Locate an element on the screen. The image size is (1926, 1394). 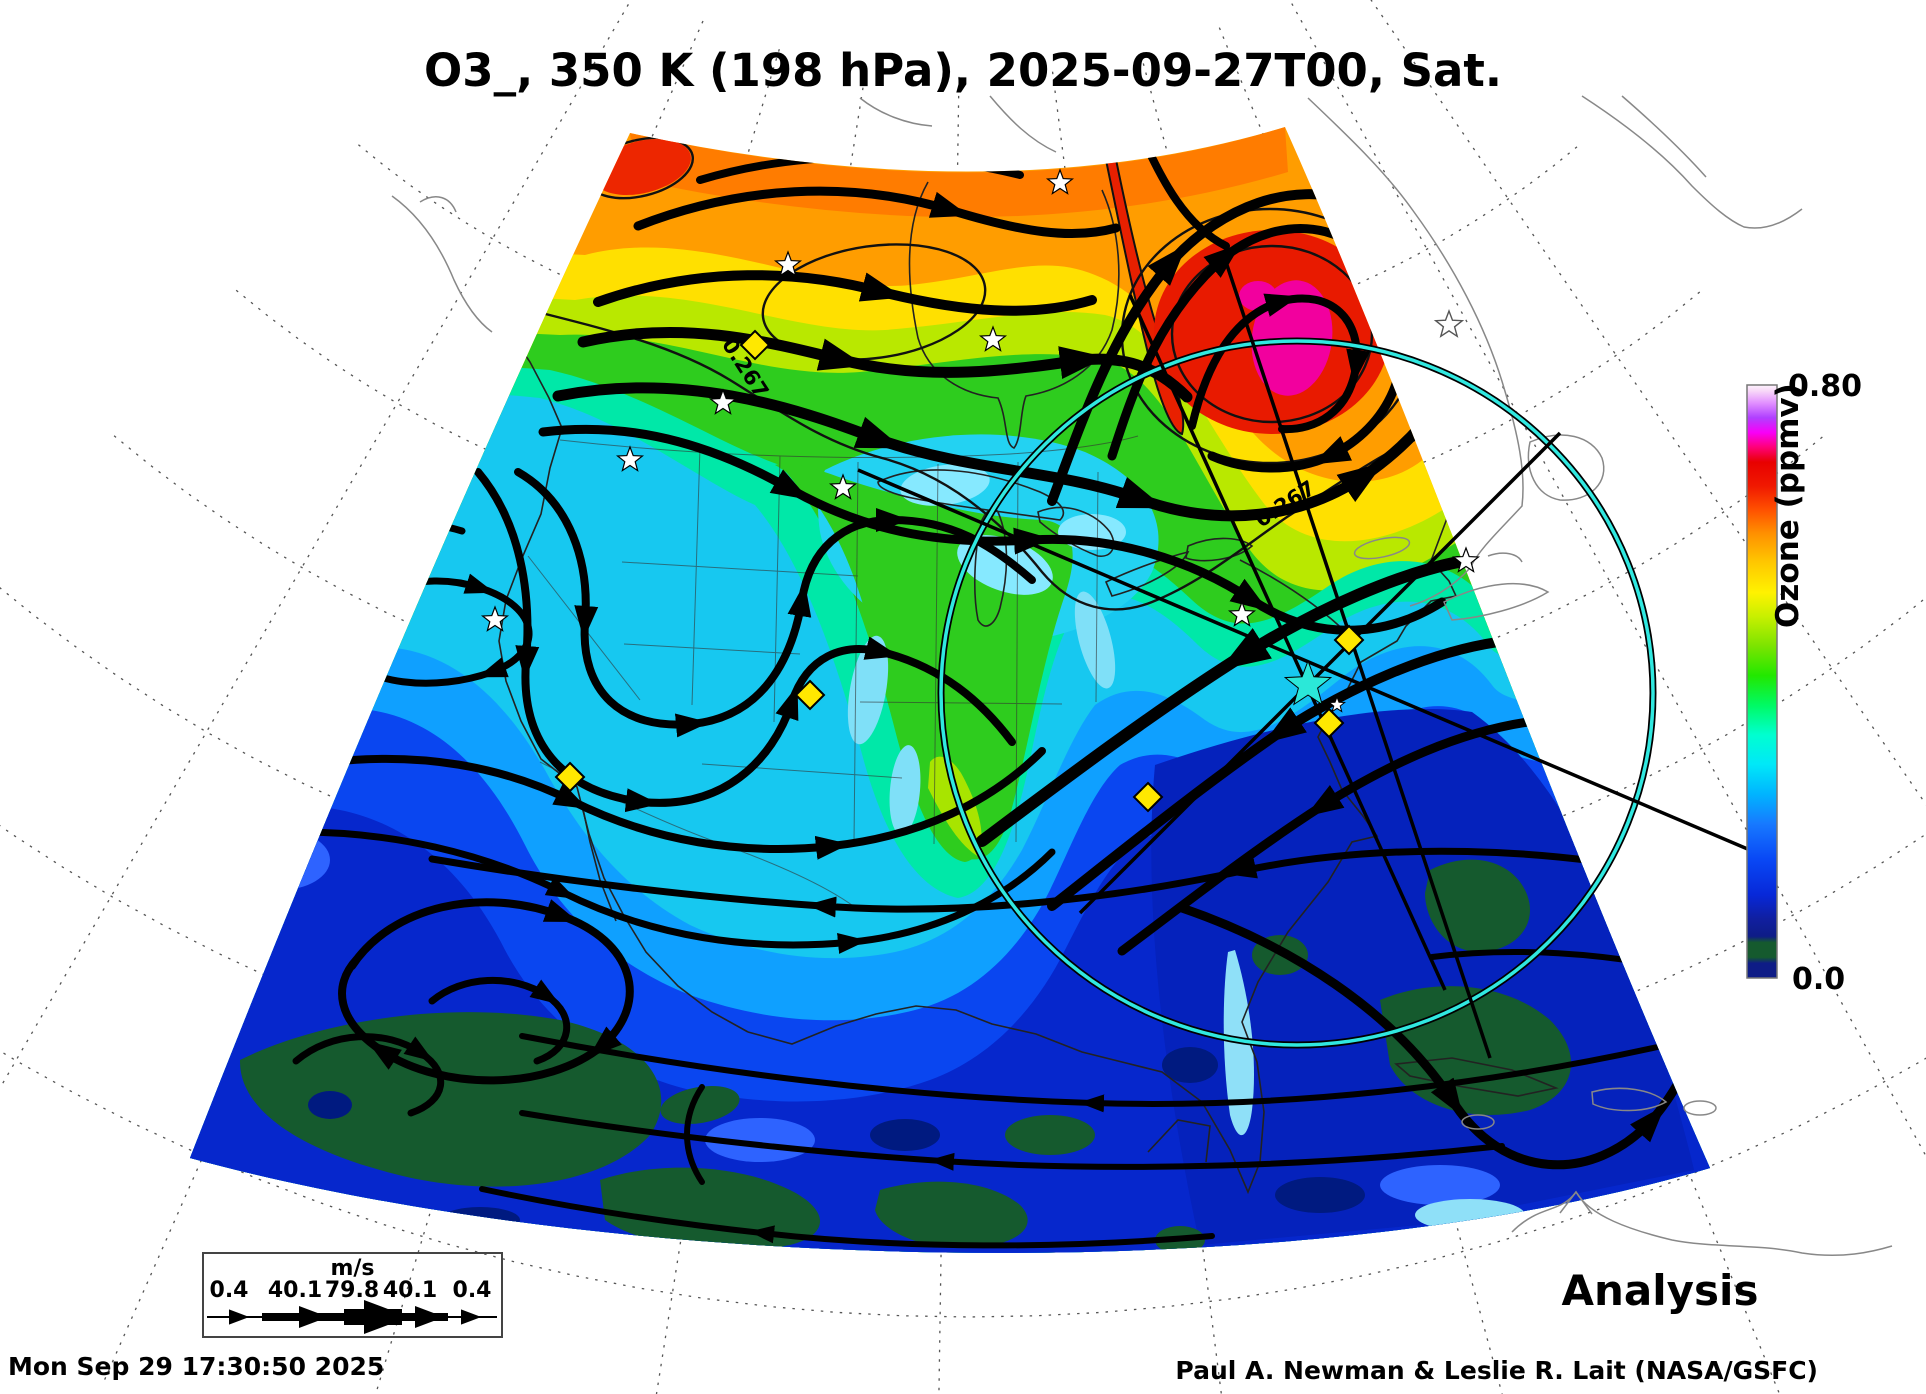
wind-legend-value-3: 40.1 is located at coordinates (410, 1290).